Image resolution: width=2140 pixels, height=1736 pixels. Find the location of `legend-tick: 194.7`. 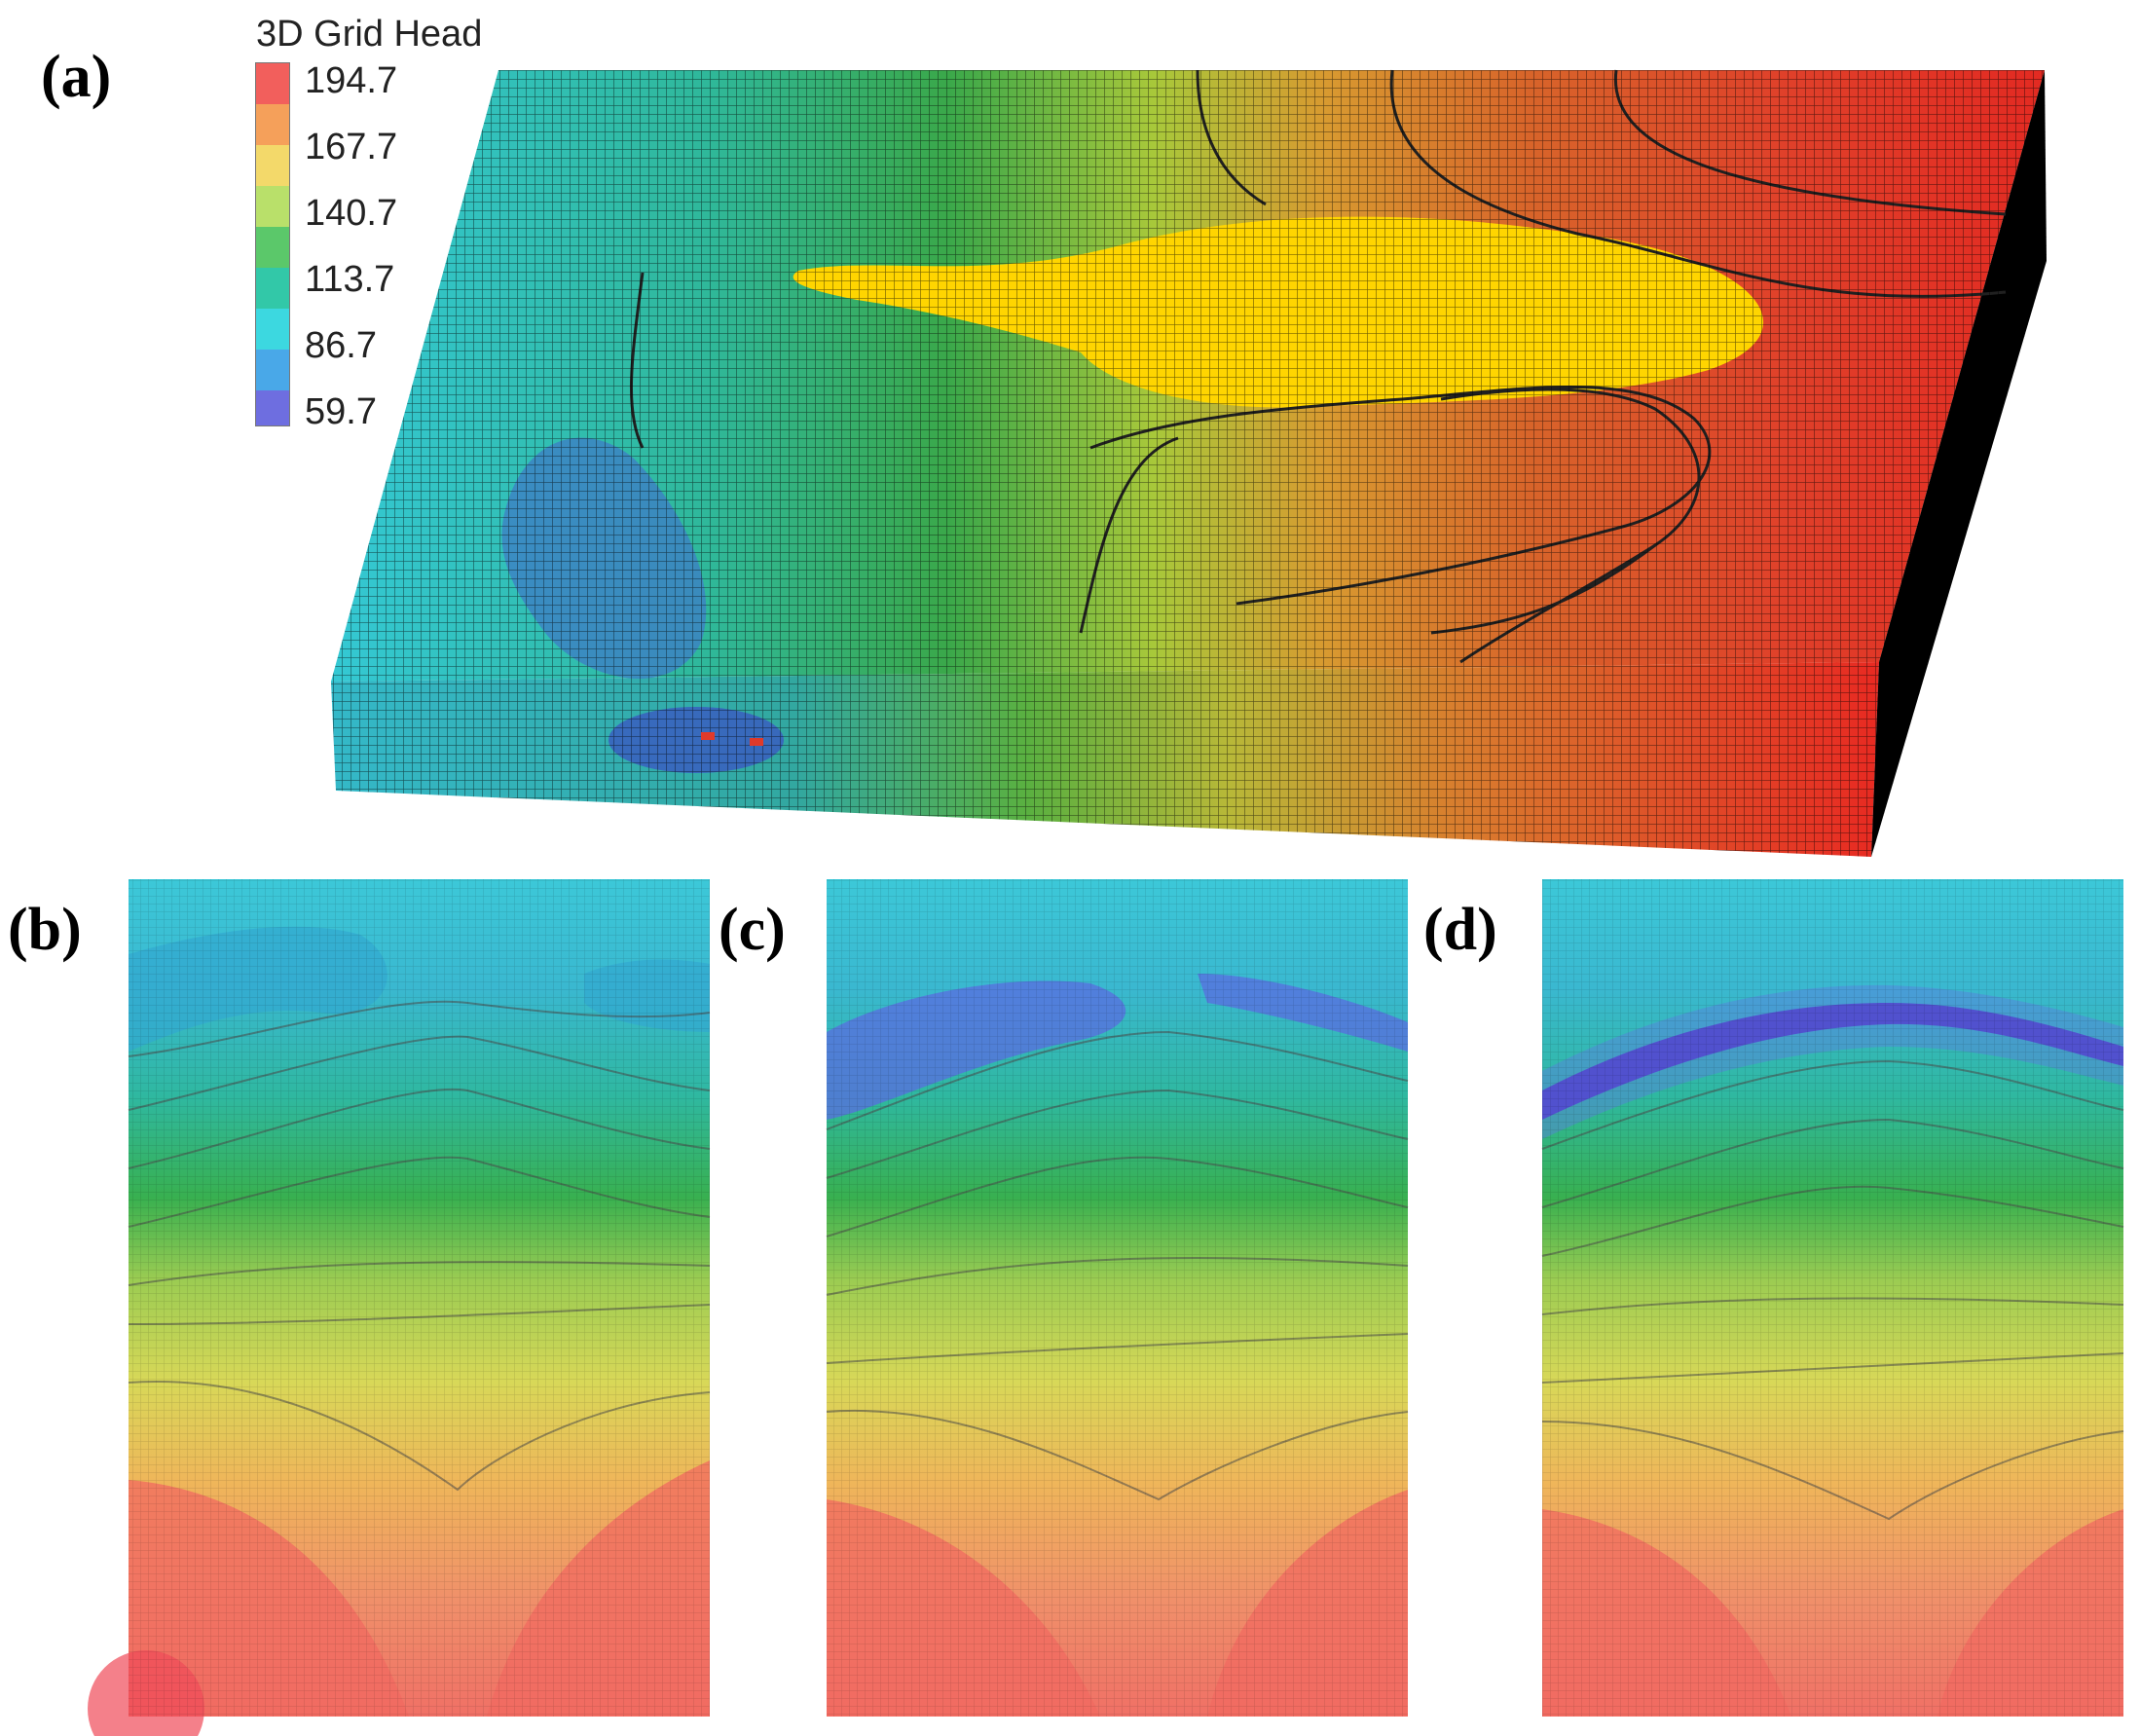

legend-tick: 194.7 is located at coordinates (352, 80).